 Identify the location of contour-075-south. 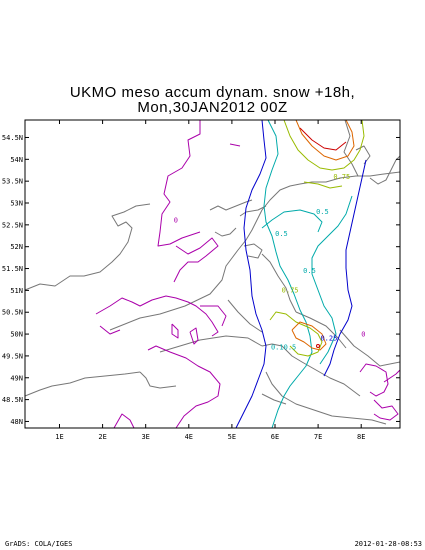
(296, 334).